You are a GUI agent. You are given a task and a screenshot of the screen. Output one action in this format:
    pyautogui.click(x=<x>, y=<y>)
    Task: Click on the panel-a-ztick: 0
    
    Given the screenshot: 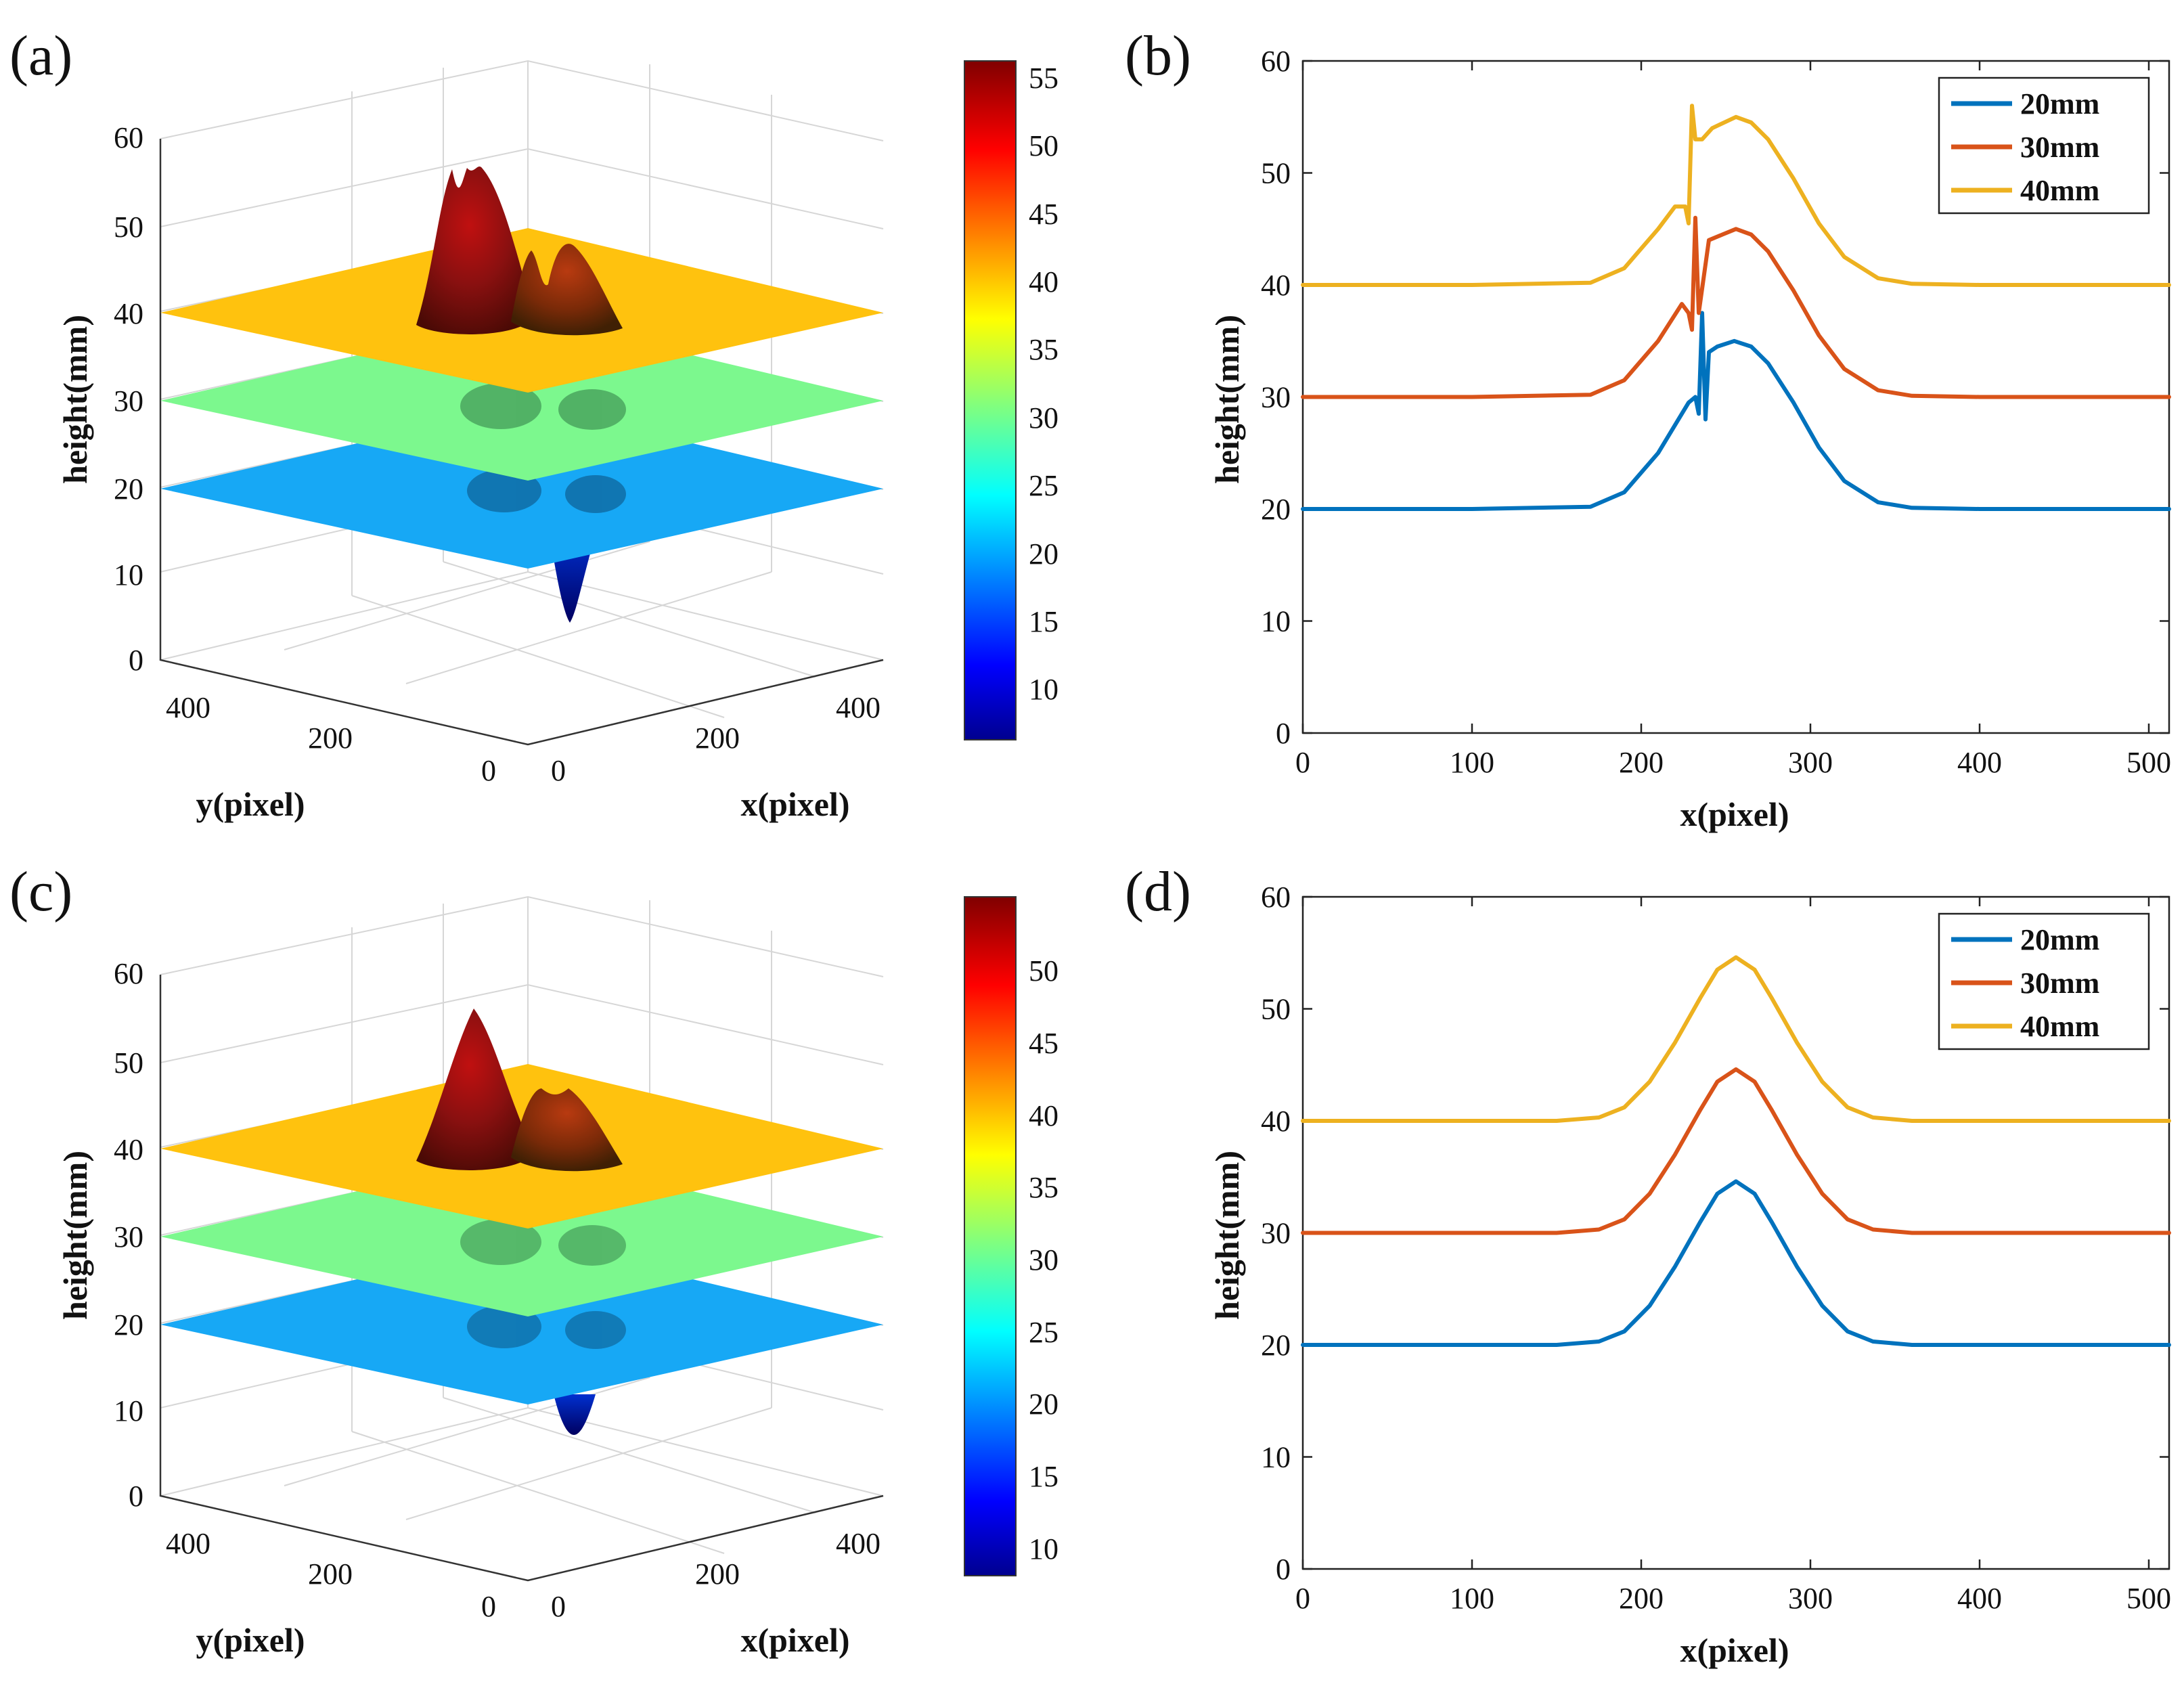 What is the action you would take?
    pyautogui.click(x=136, y=661)
    